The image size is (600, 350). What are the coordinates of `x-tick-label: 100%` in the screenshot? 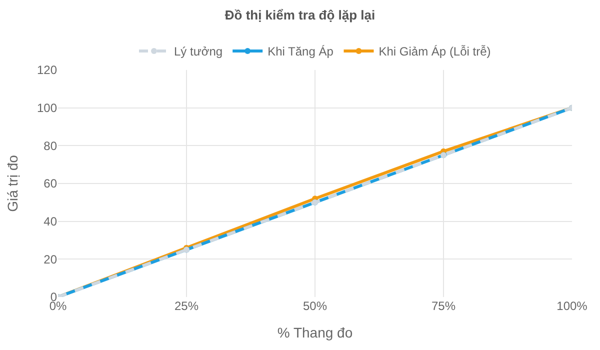 It's located at (572, 306).